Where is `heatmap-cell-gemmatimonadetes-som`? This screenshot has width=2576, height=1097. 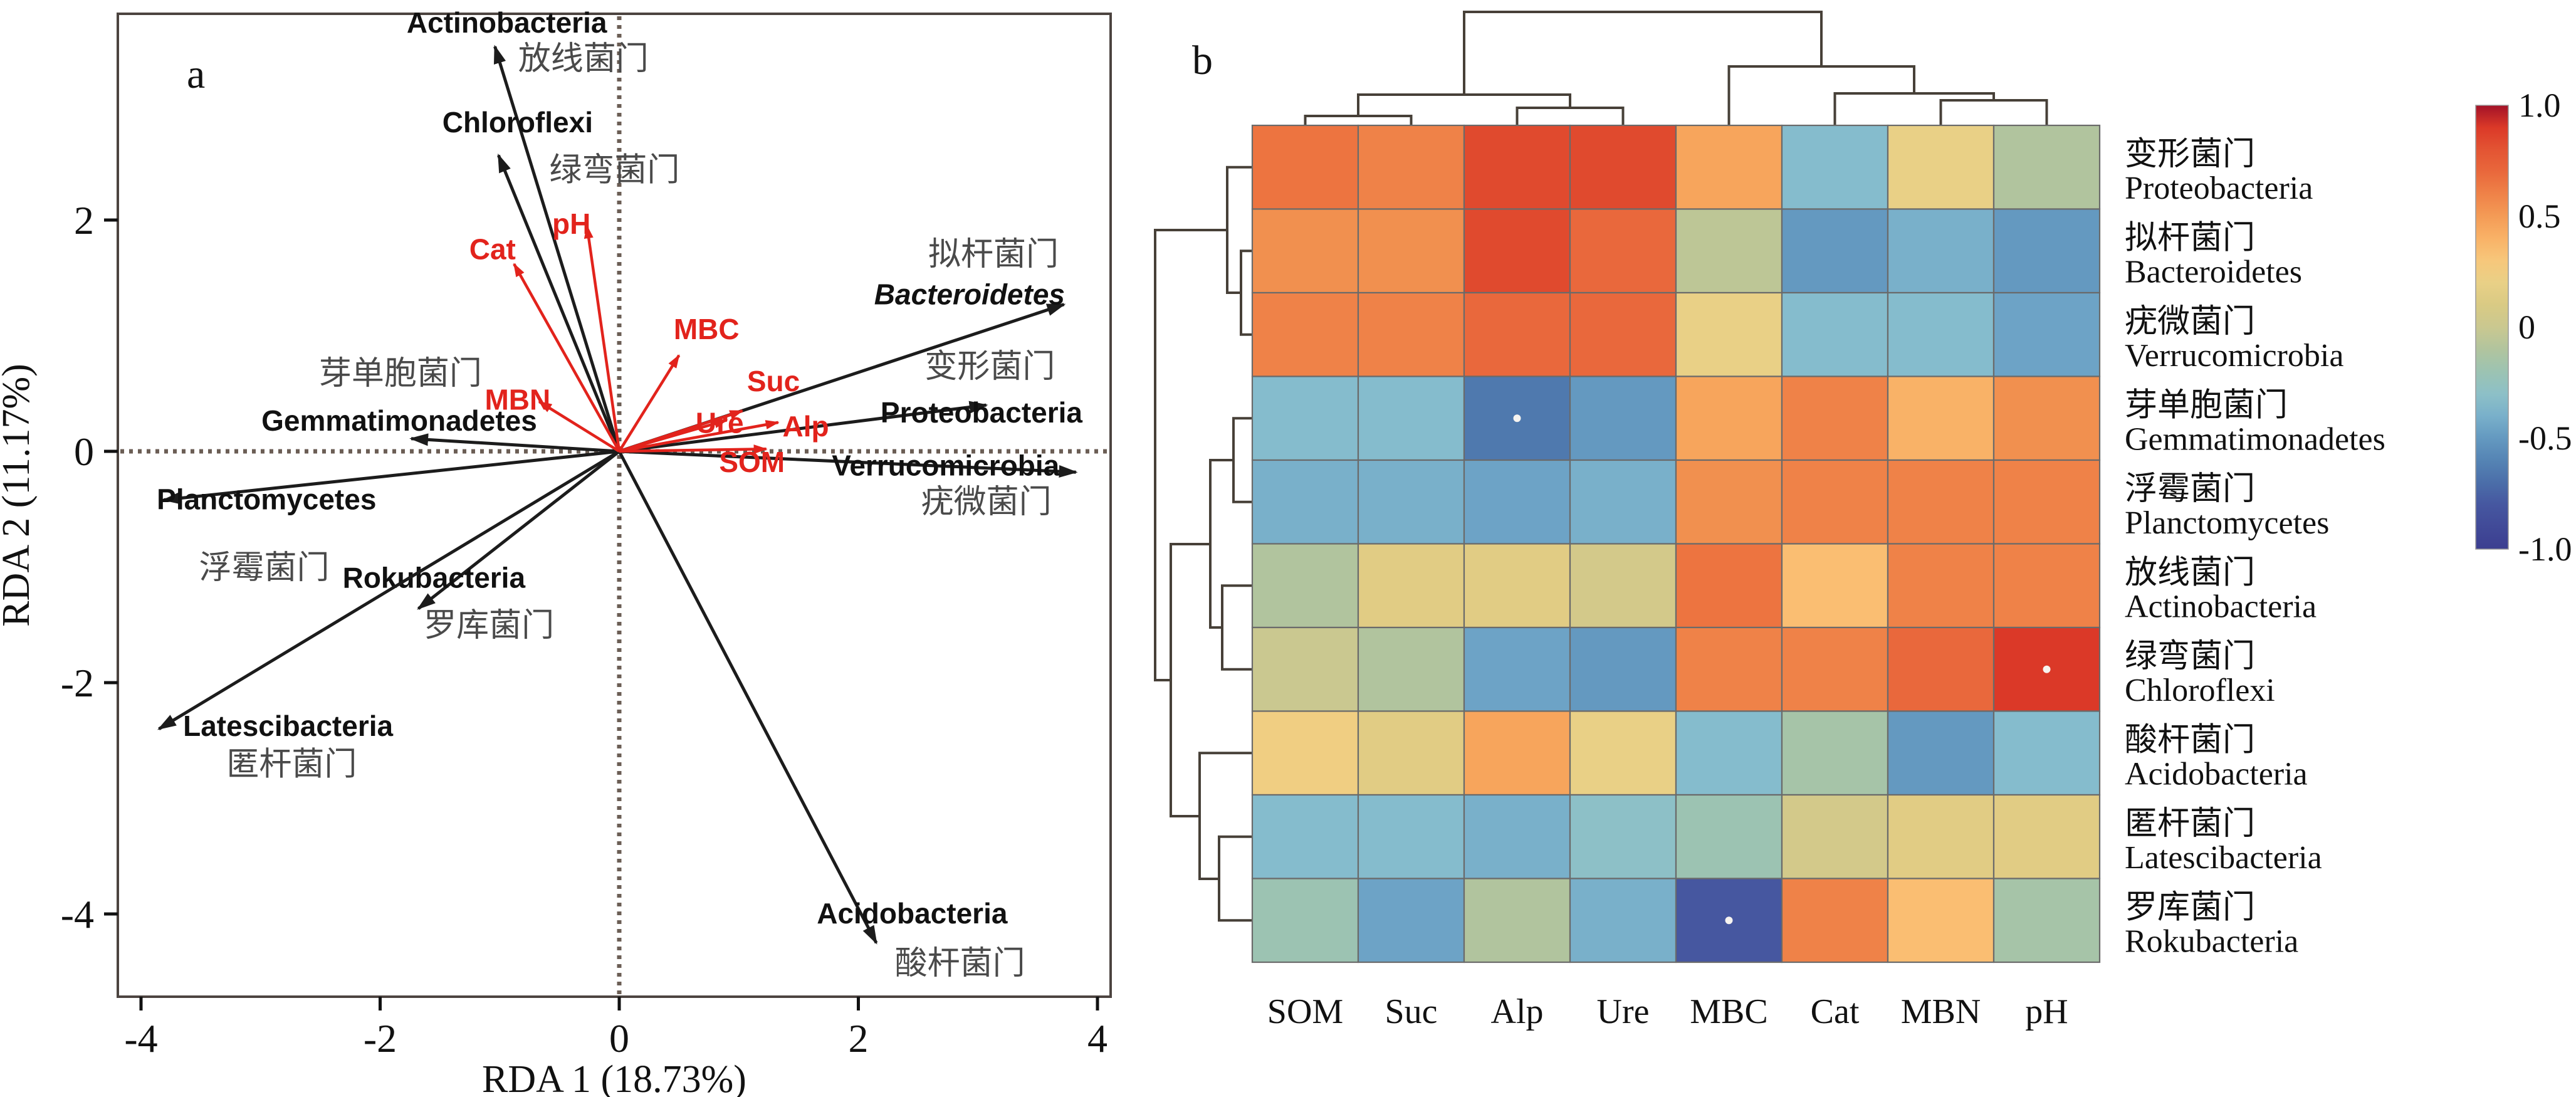 heatmap-cell-gemmatimonadetes-som is located at coordinates (1305, 418).